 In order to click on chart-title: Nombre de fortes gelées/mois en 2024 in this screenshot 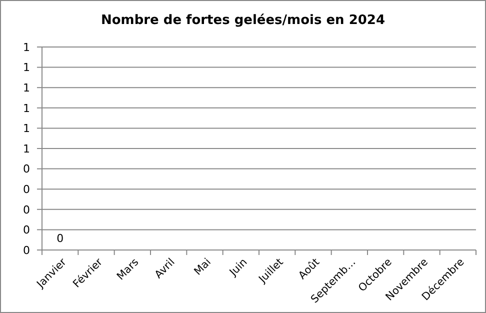, I will do `click(243, 20)`.